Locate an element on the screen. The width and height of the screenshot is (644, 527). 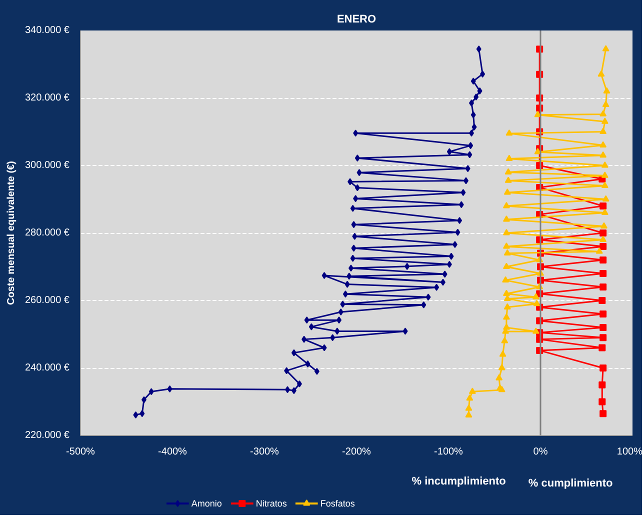
x-tick-label: 100% is located at coordinates (629, 452).